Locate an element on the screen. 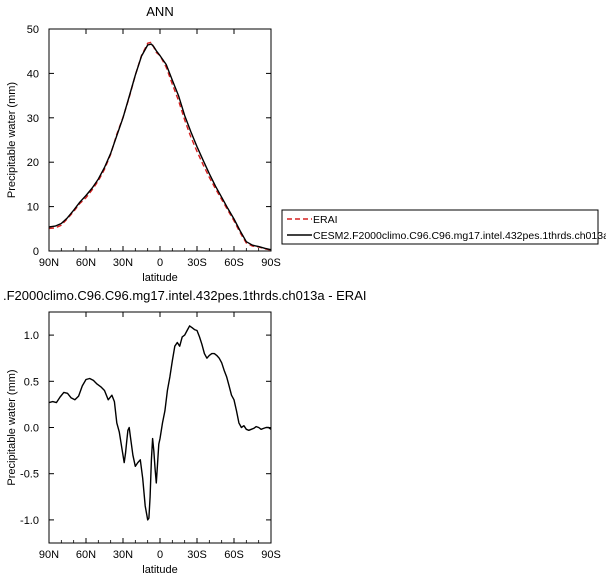  y-tick-label: 20 is located at coordinates (33, 163).